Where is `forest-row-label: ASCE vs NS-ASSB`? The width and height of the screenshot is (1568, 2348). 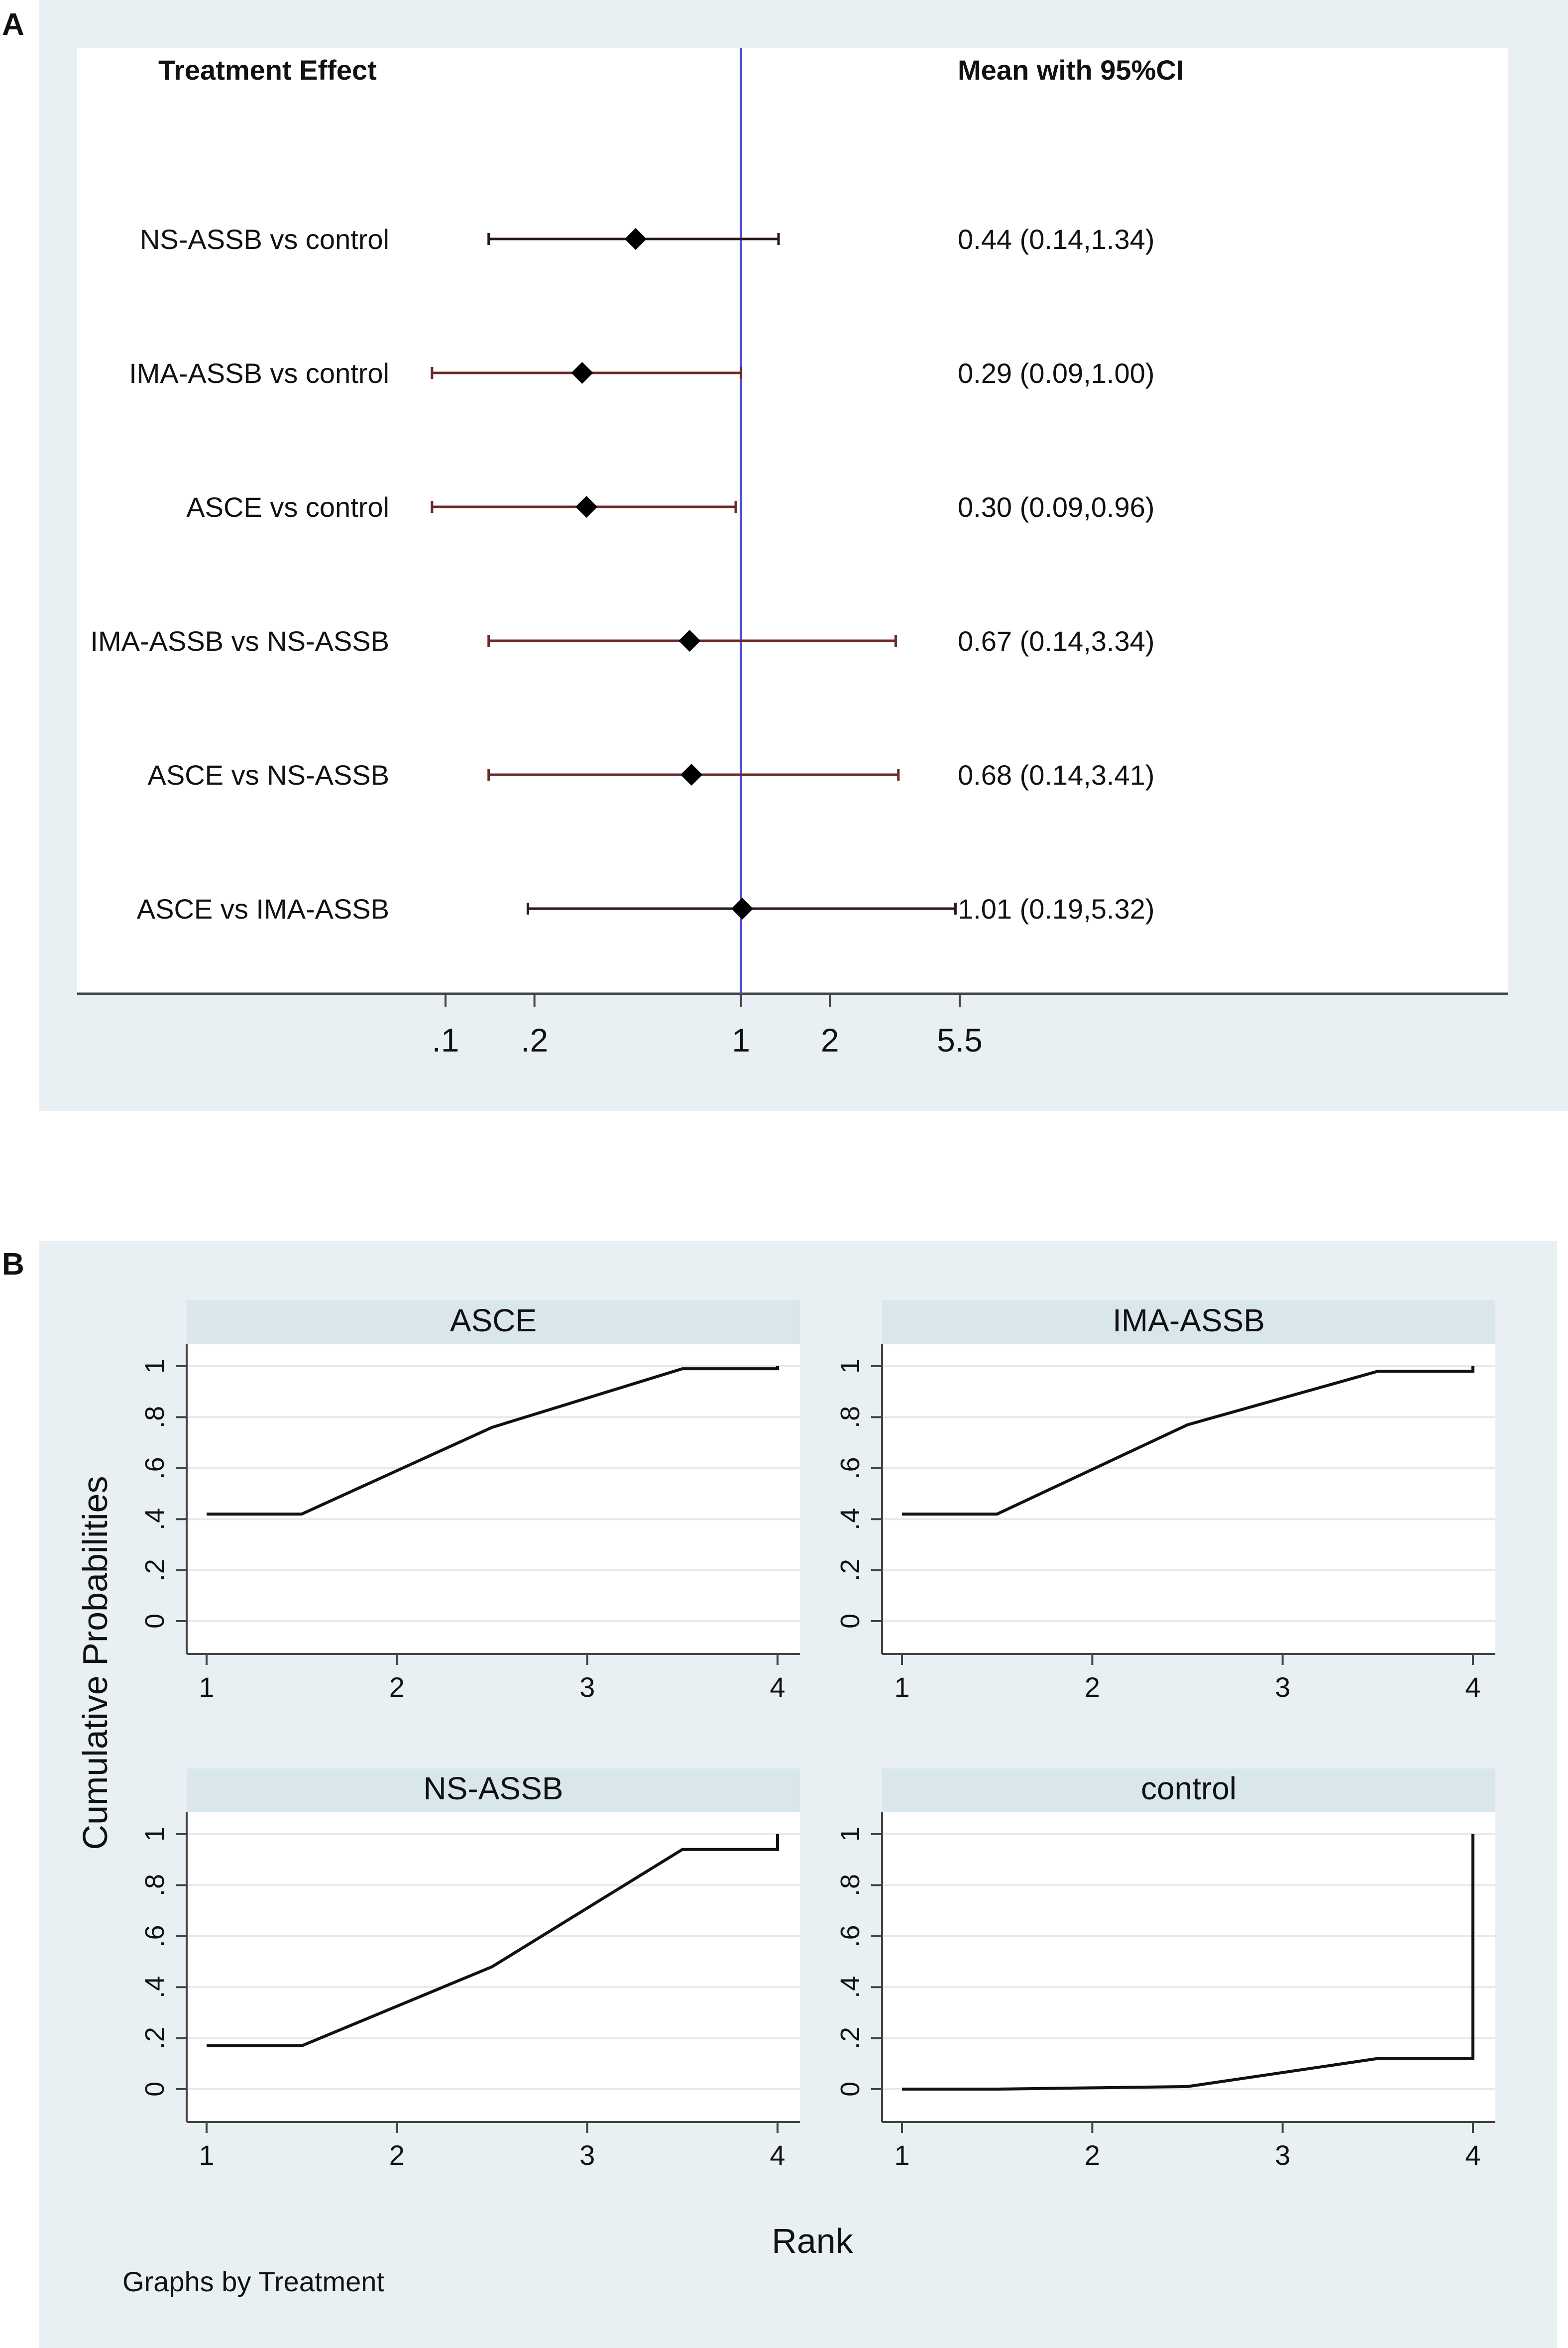
forest-row-label: ASCE vs NS-ASSB is located at coordinates (268, 775).